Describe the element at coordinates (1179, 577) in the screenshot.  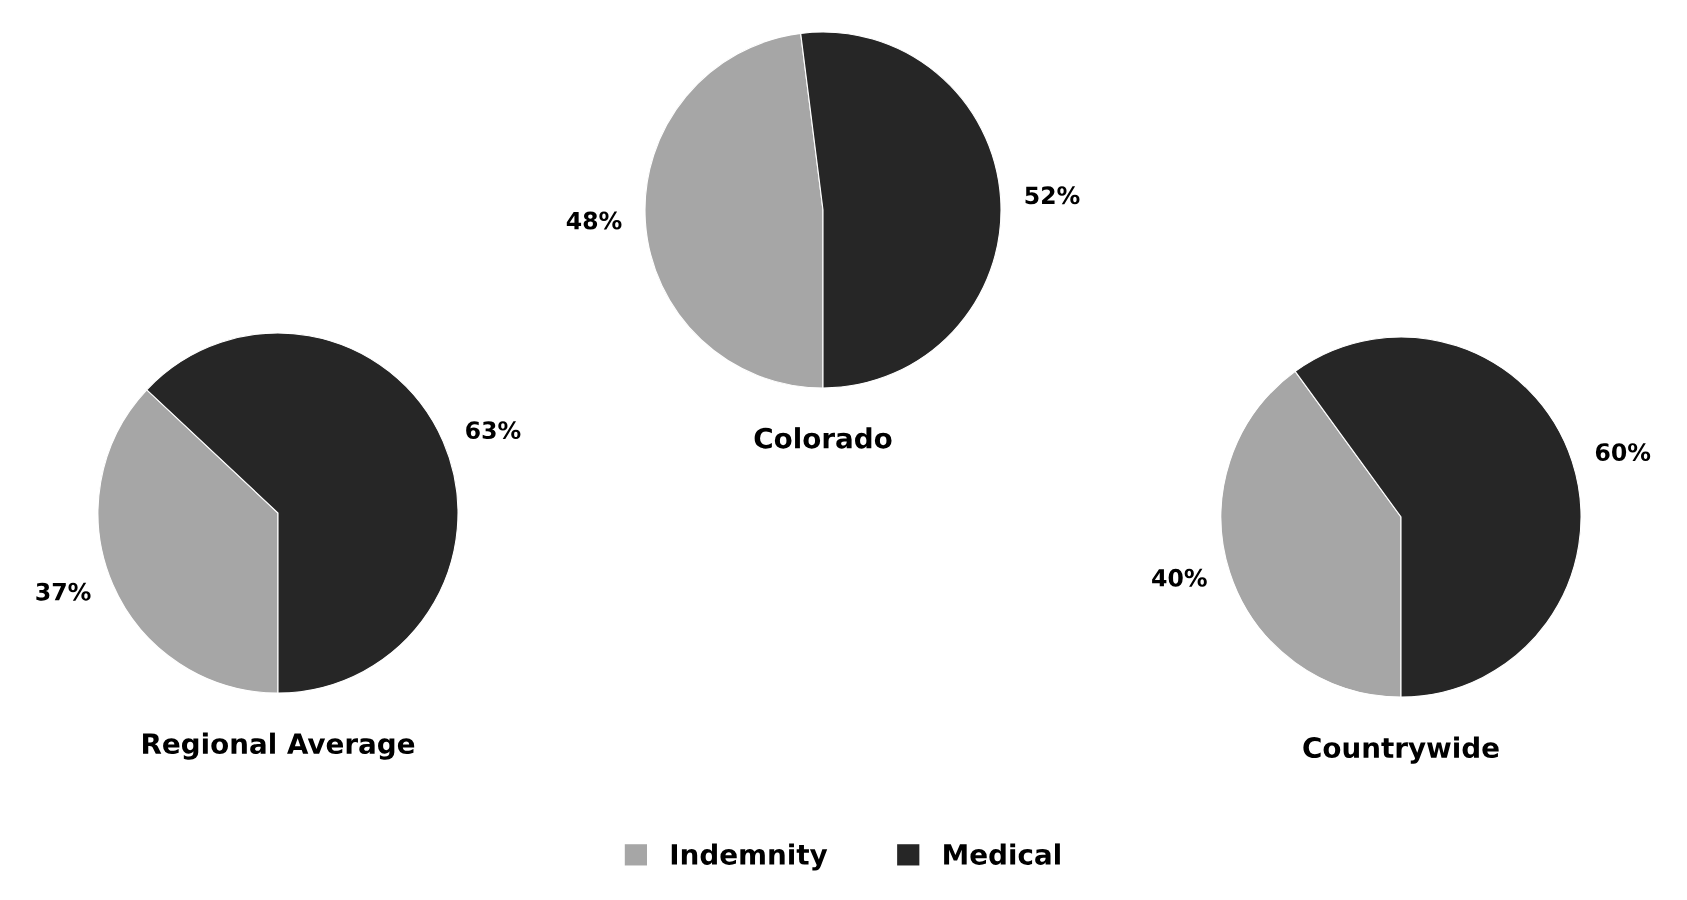
I see `data-label: 40%` at that location.